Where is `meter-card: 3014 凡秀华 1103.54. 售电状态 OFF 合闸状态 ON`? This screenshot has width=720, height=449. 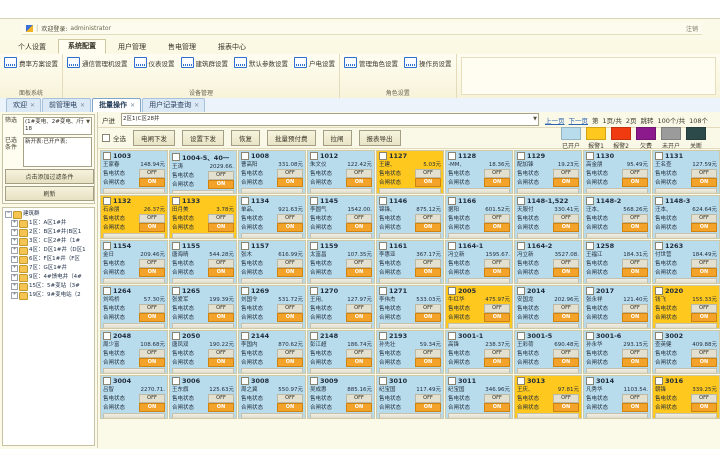 meter-card: 3014 凡秀华 1103.54. 售电状态 OFF 合闸状态 ON is located at coordinates (617, 397).